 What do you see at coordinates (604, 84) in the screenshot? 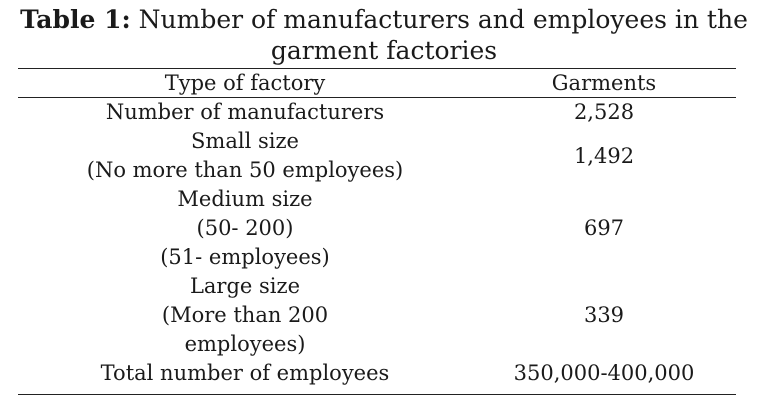
I see `header-garments: Garments` at bounding box center [604, 84].